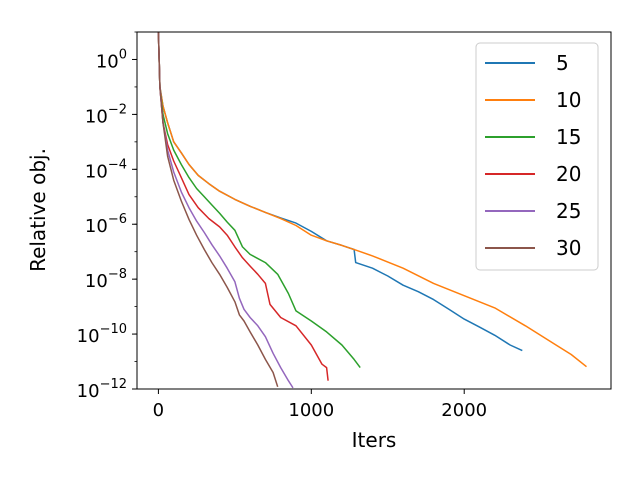 This screenshot has height=480, width=640. Describe the element at coordinates (568, 100) in the screenshot. I see `legend-label-10: 10` at that location.